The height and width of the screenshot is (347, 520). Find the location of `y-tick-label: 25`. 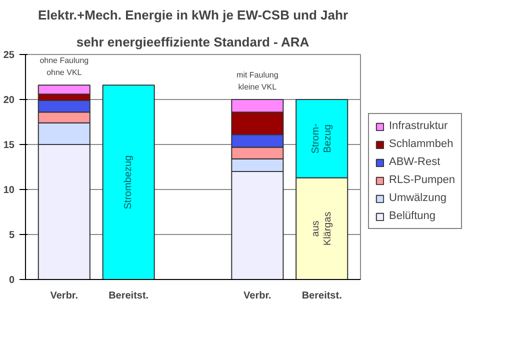

y-tick-label: 25 is located at coordinates (9, 55).